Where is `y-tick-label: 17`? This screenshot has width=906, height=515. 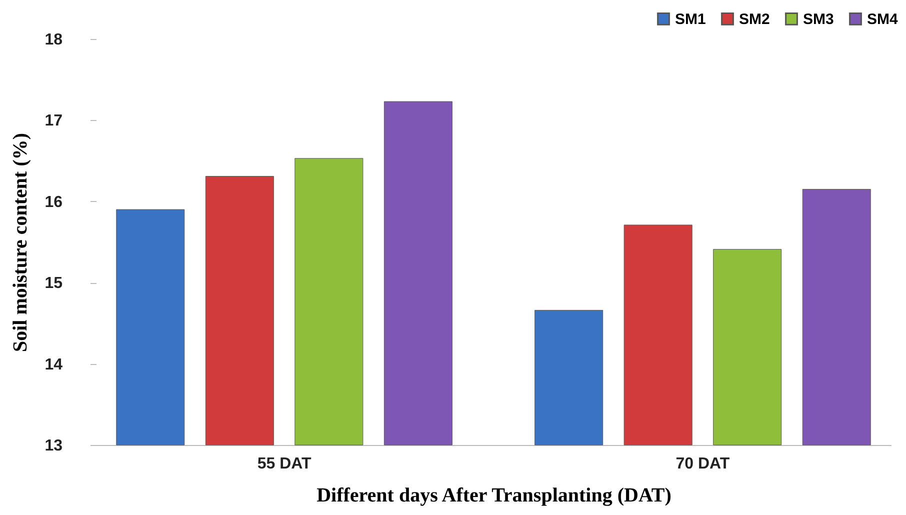
y-tick-label: 17 is located at coordinates (53, 121).